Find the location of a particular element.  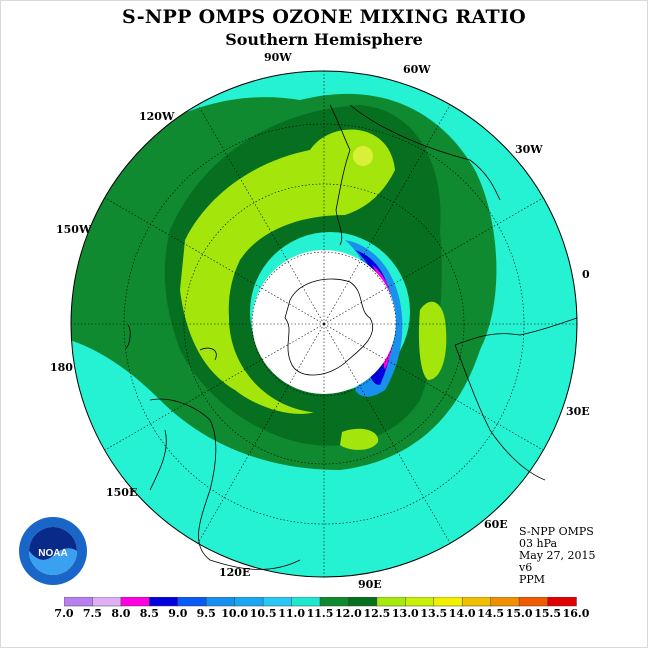

colorbar-tick-label: 13.0 is located at coordinates (405, 613).